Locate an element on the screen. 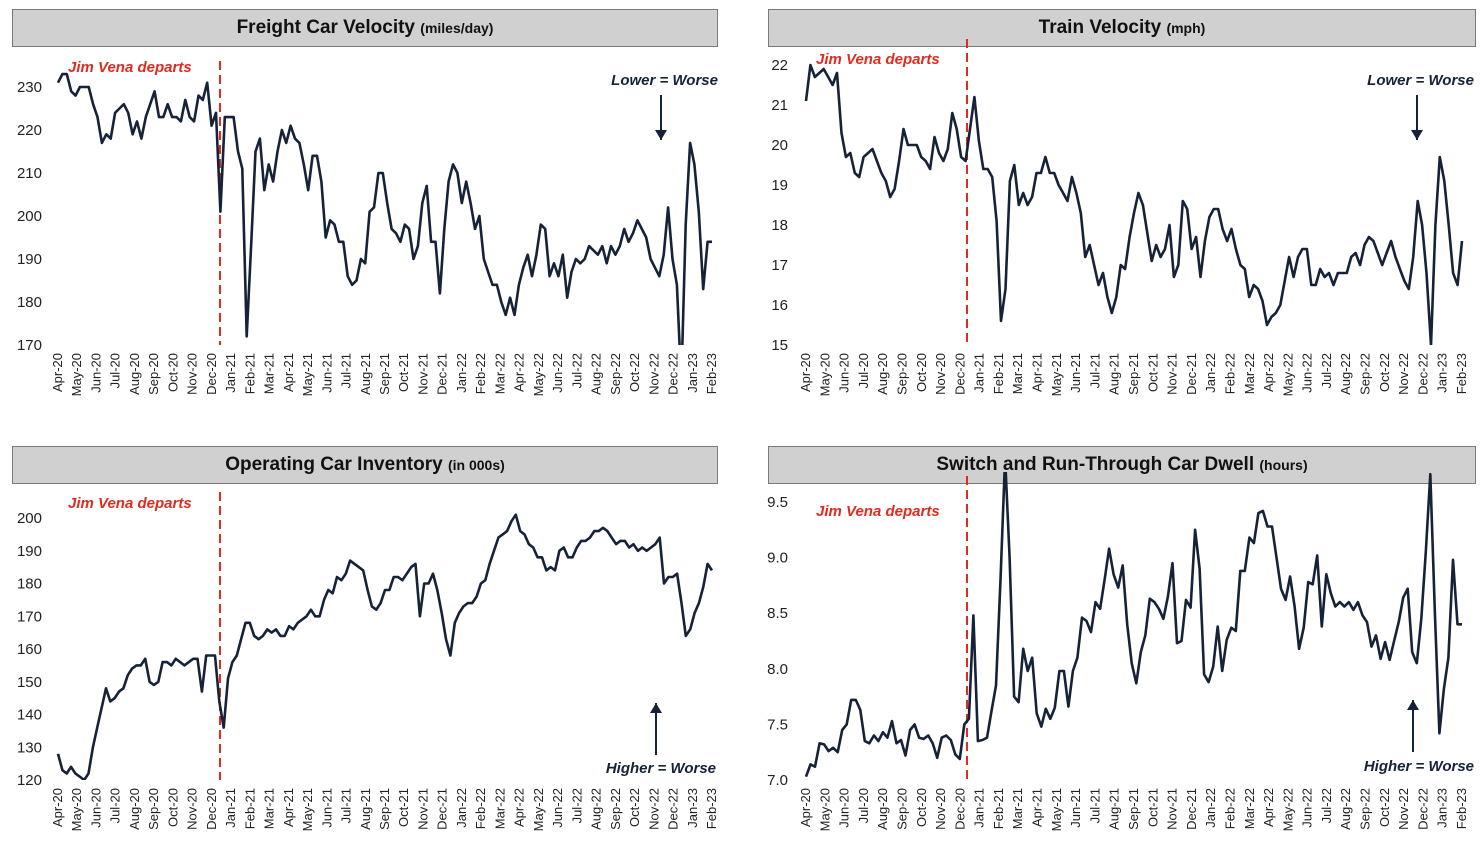  x-tick-label: Aug-21 is located at coordinates (1114, 809).